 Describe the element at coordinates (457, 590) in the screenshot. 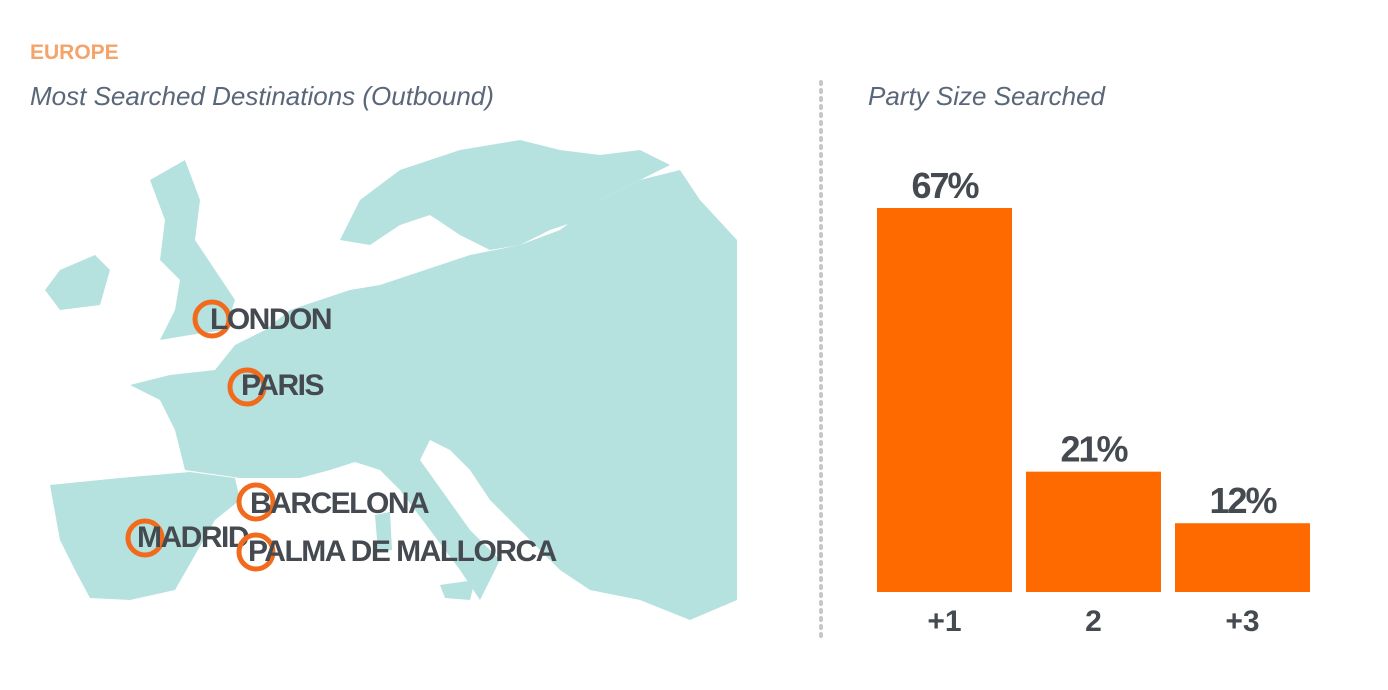

I see `sicily` at that location.